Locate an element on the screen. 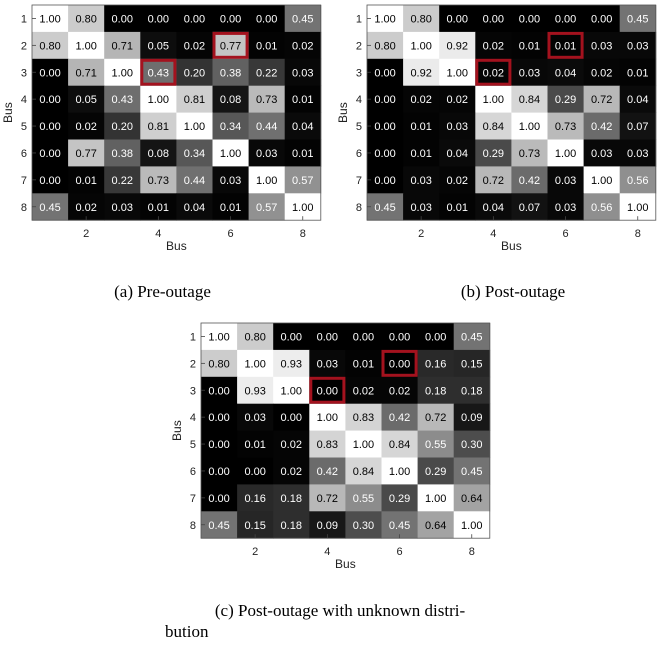  y-axis-label: Bus is located at coordinates (177, 430).